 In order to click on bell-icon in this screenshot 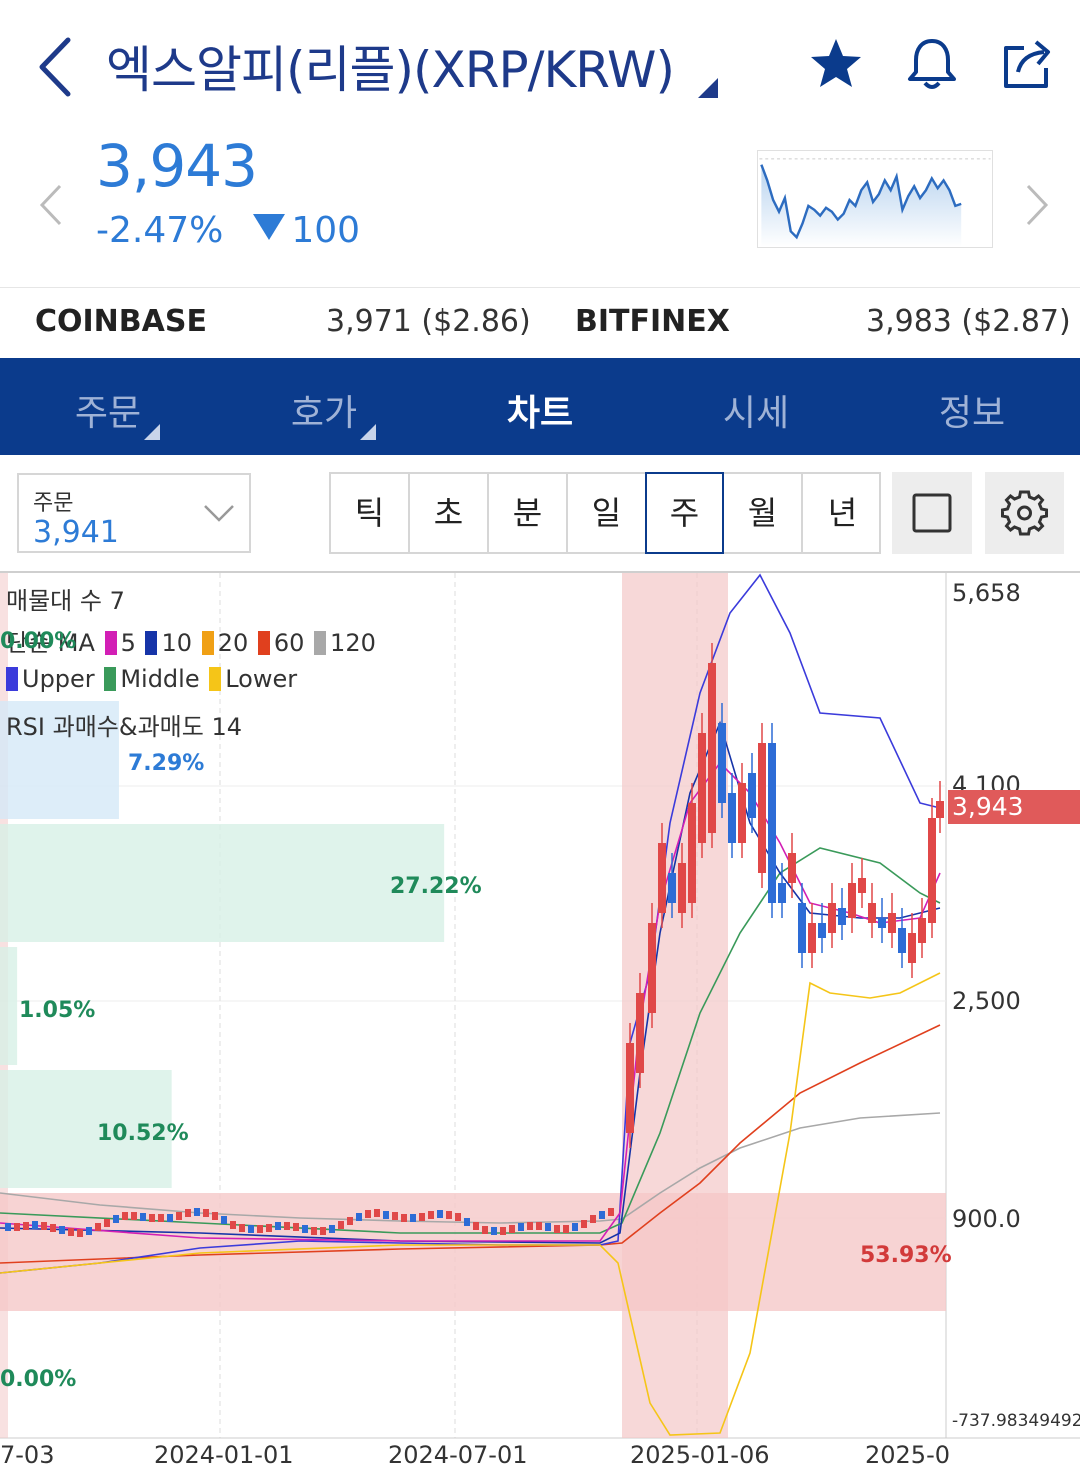, I will do `click(932, 64)`.